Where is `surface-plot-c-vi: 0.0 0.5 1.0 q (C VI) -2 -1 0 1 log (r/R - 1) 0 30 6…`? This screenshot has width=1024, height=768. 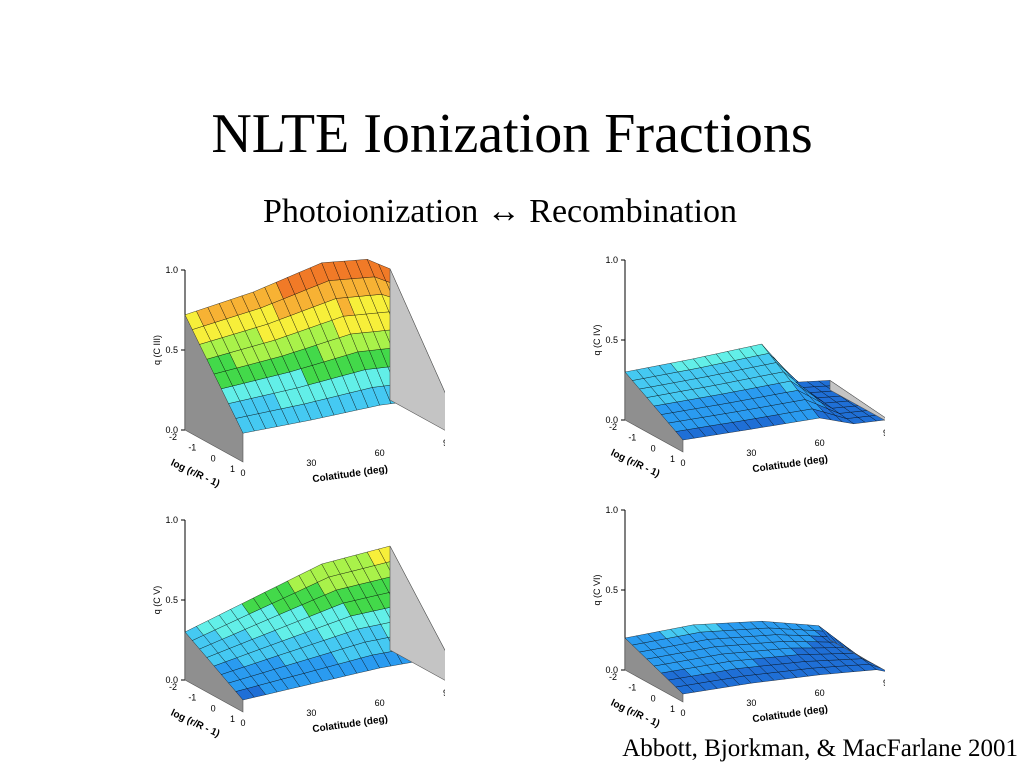 surface-plot-c-vi: 0.0 0.5 1.0 q (C VI) -2 -1 0 1 log (r/R - 1) 0 30 6… is located at coordinates (735, 605).